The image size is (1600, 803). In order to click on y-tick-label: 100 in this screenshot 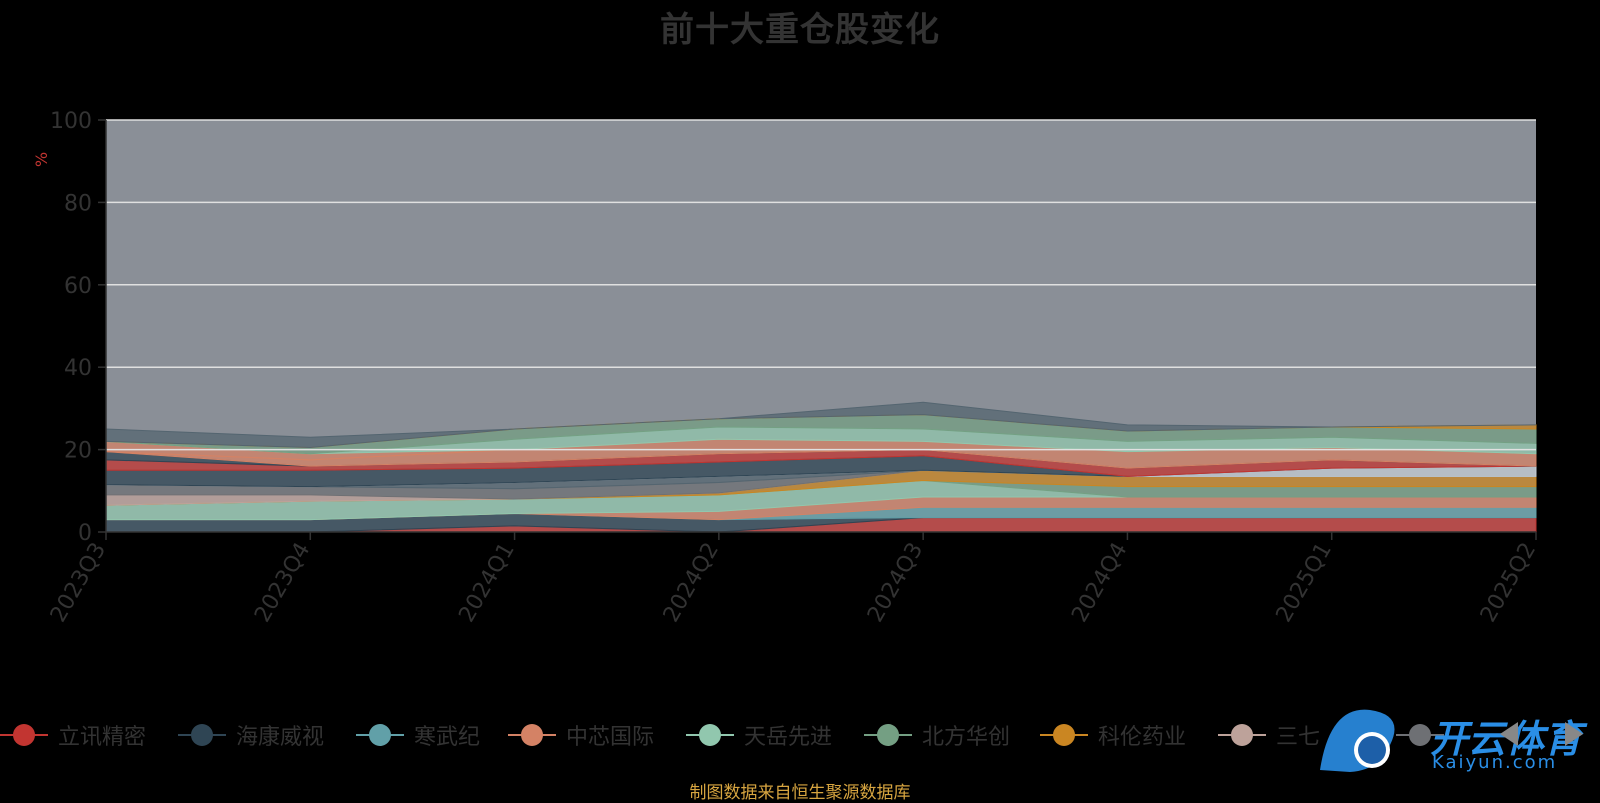, I will do `click(71, 121)`.